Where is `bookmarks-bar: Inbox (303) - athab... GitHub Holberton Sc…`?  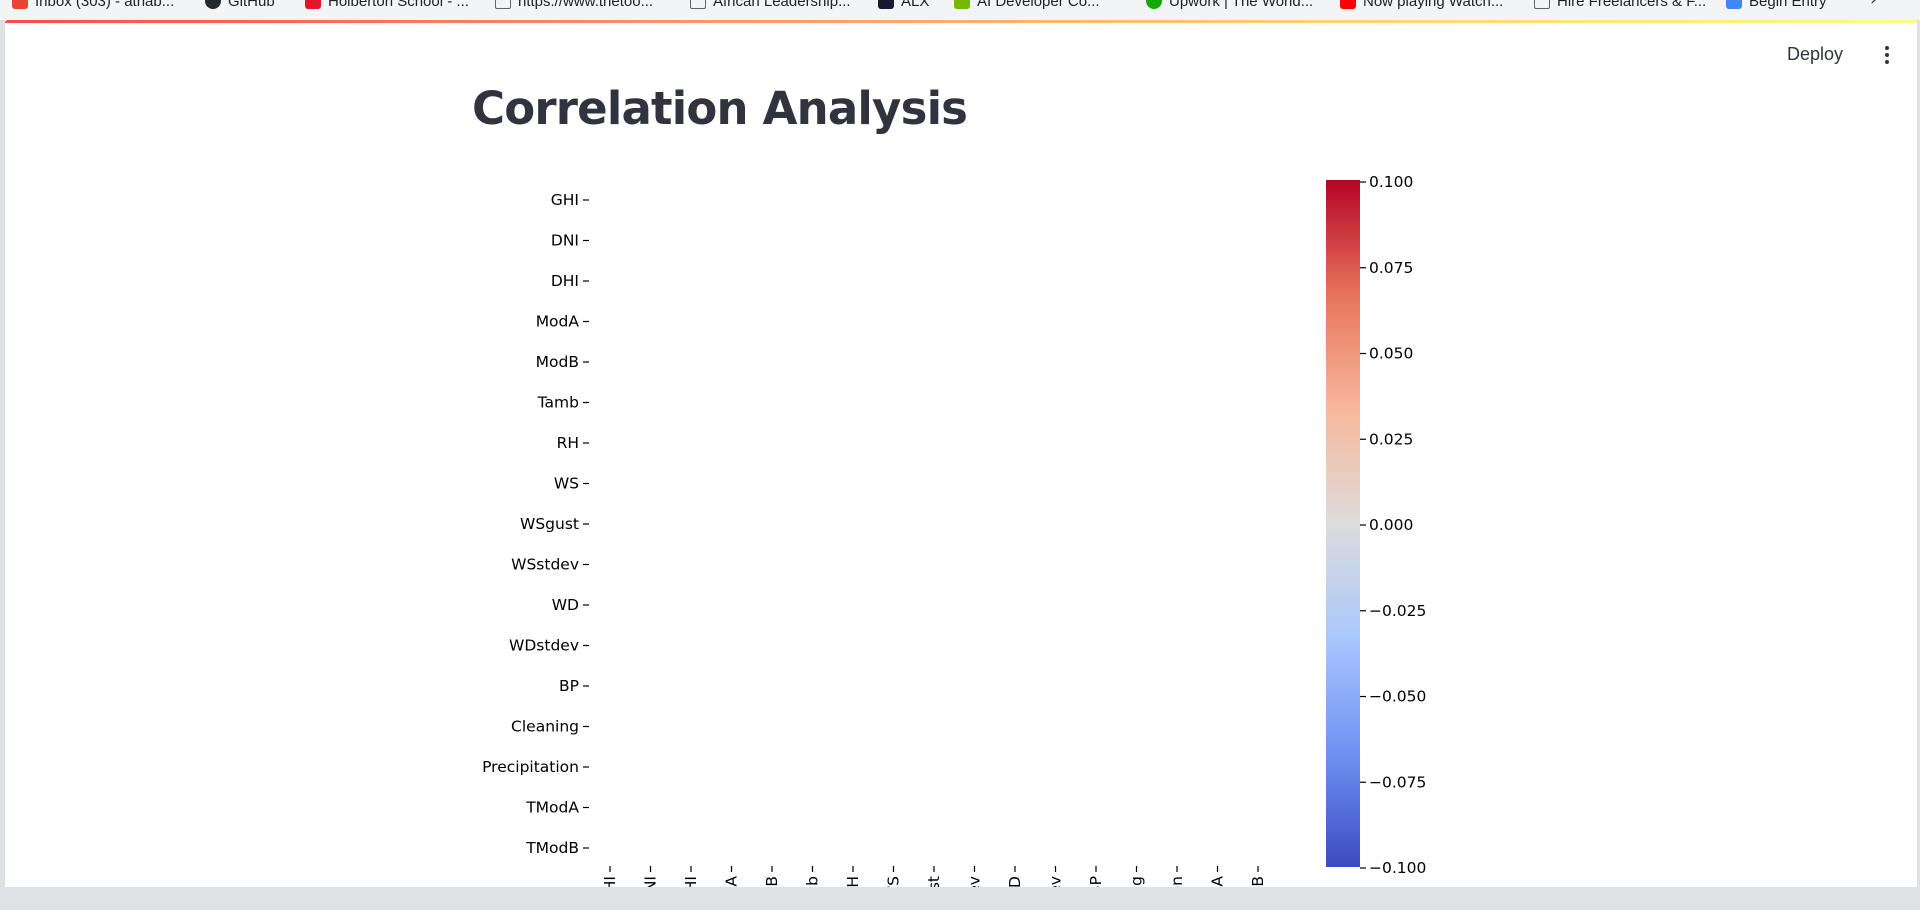
bookmarks-bar: Inbox (303) - athab... GitHub Holberton Sc… is located at coordinates (960, 10).